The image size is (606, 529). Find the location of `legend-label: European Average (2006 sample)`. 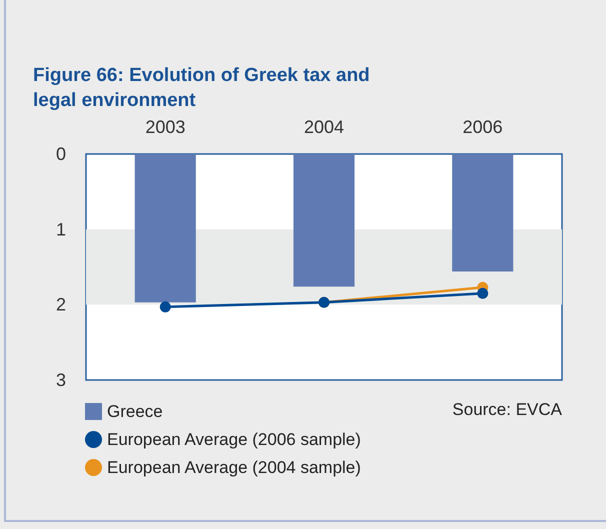

legend-label: European Average (2006 sample) is located at coordinates (234, 439).